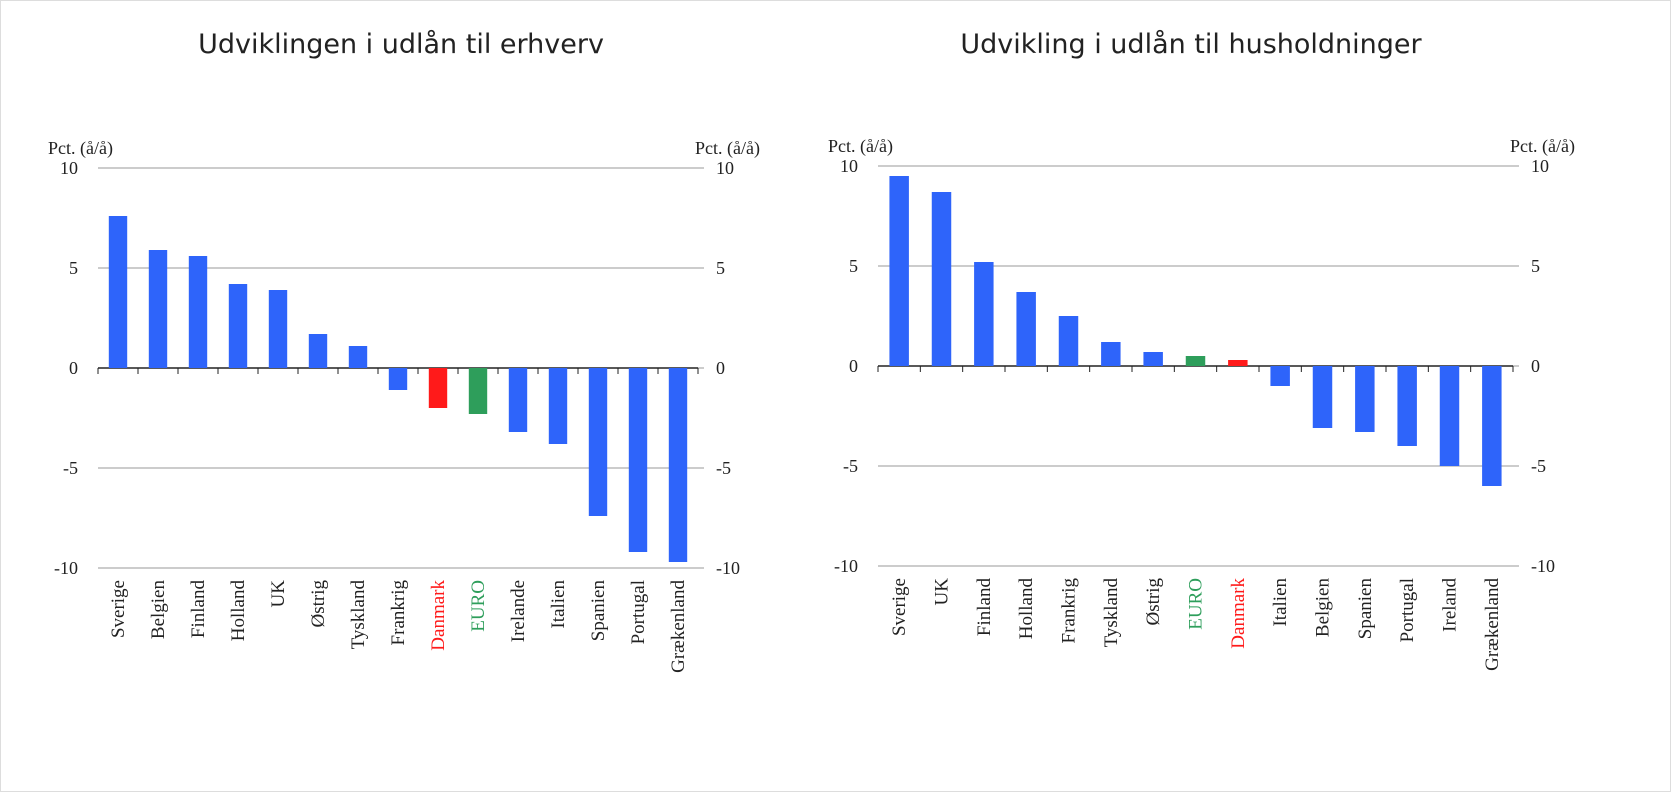  I want to click on chart-title: Udvikling i udlån til husholdninger, so click(1191, 44).